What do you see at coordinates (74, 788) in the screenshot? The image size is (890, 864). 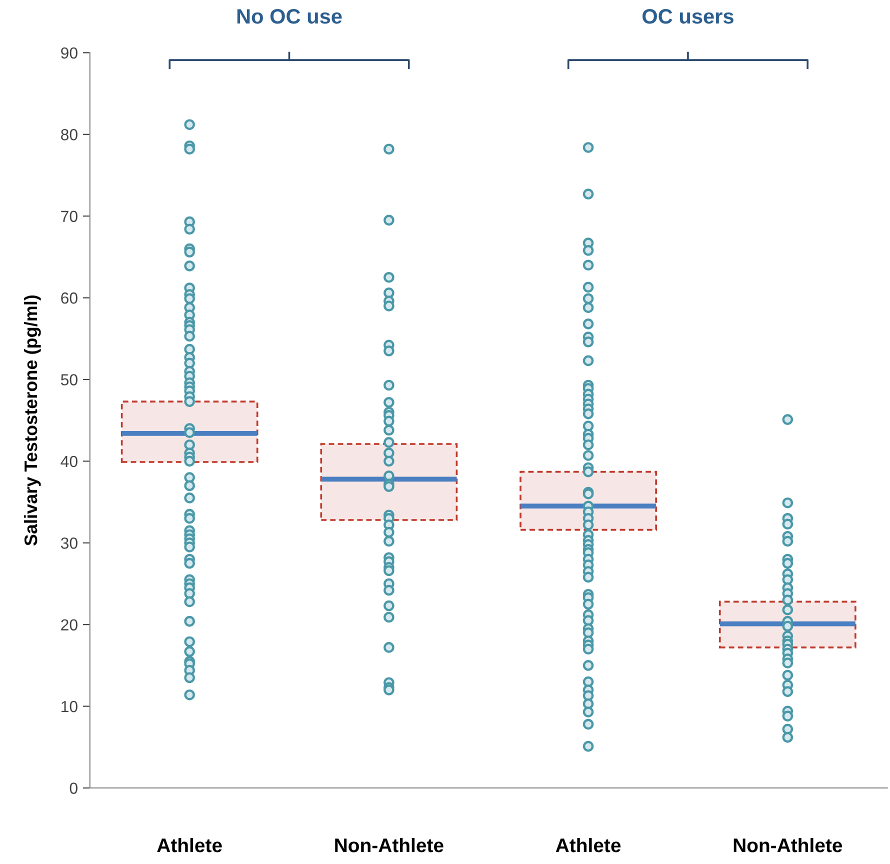 I see `y-tick-label: 0` at bounding box center [74, 788].